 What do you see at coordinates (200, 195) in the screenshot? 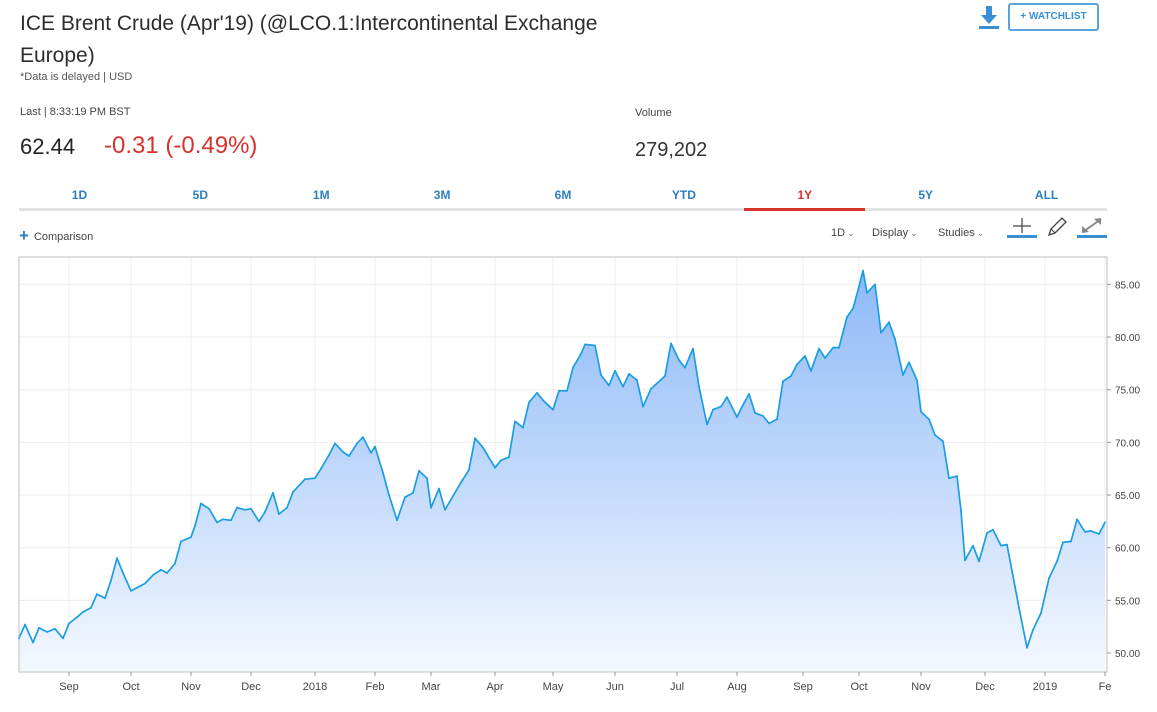
I see `tab-5d: 5D` at bounding box center [200, 195].